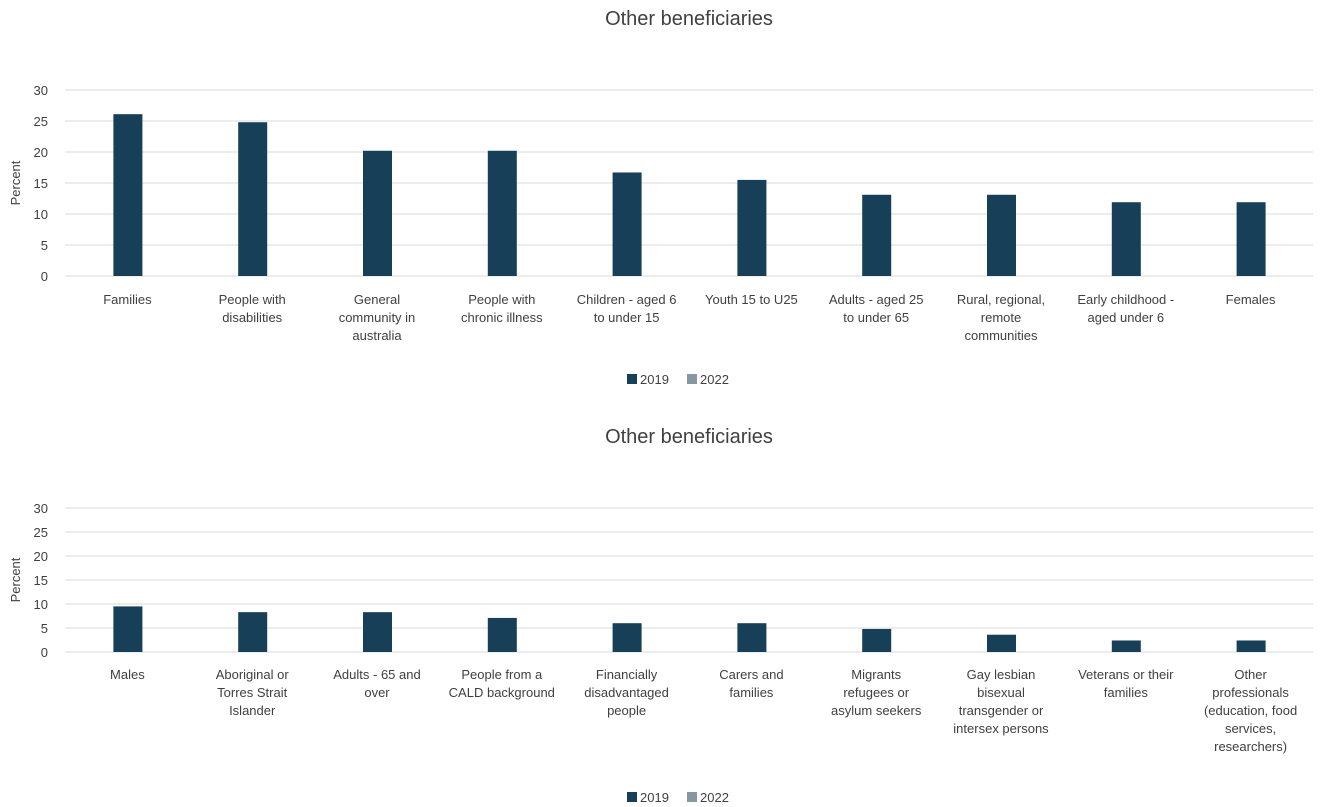 The image size is (1321, 807). I want to click on x-category-label: Adults - 65 and, so click(376, 674).